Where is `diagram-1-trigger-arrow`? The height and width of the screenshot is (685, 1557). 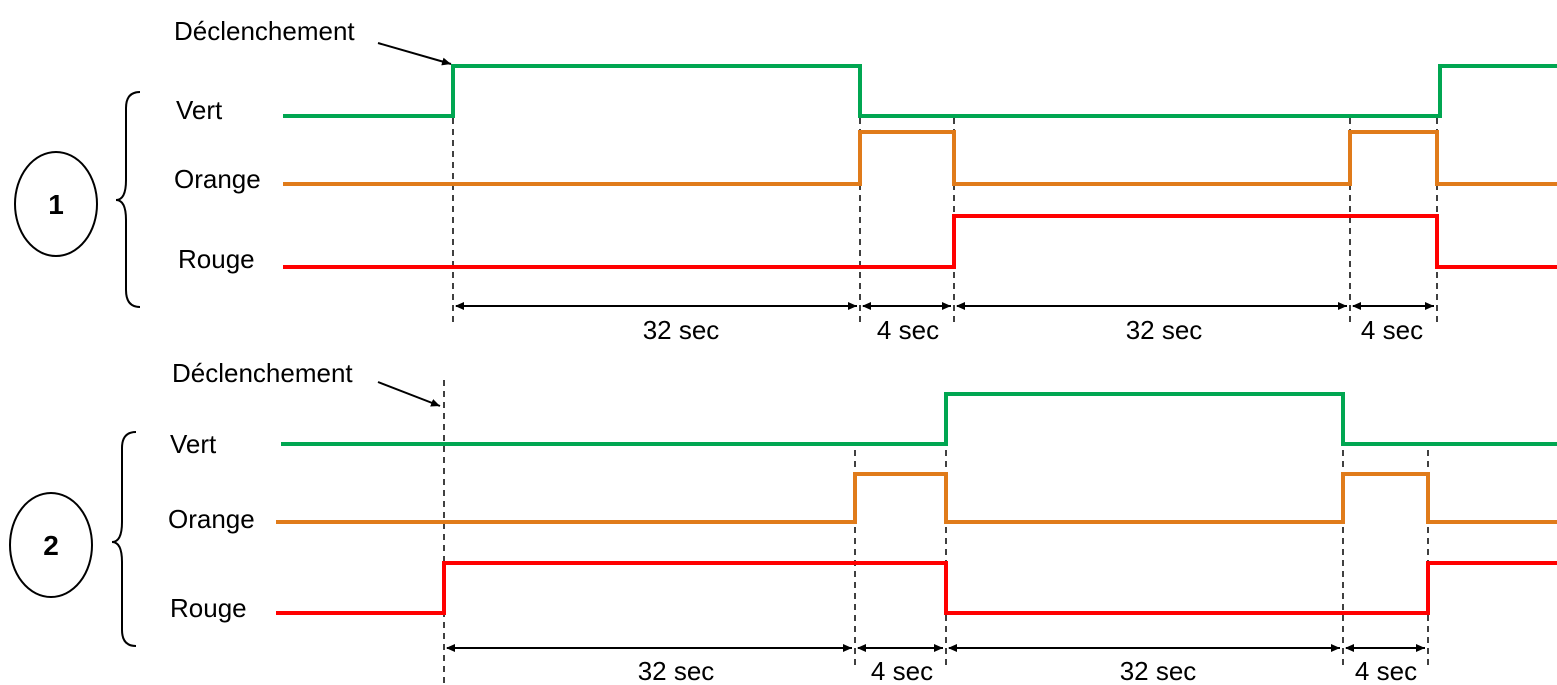 diagram-1-trigger-arrow is located at coordinates (414, 54).